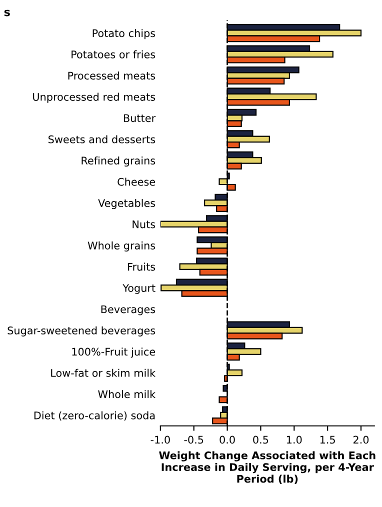 The width and height of the screenshot is (382, 507). I want to click on x-tick-label: 0.0, so click(227, 440).